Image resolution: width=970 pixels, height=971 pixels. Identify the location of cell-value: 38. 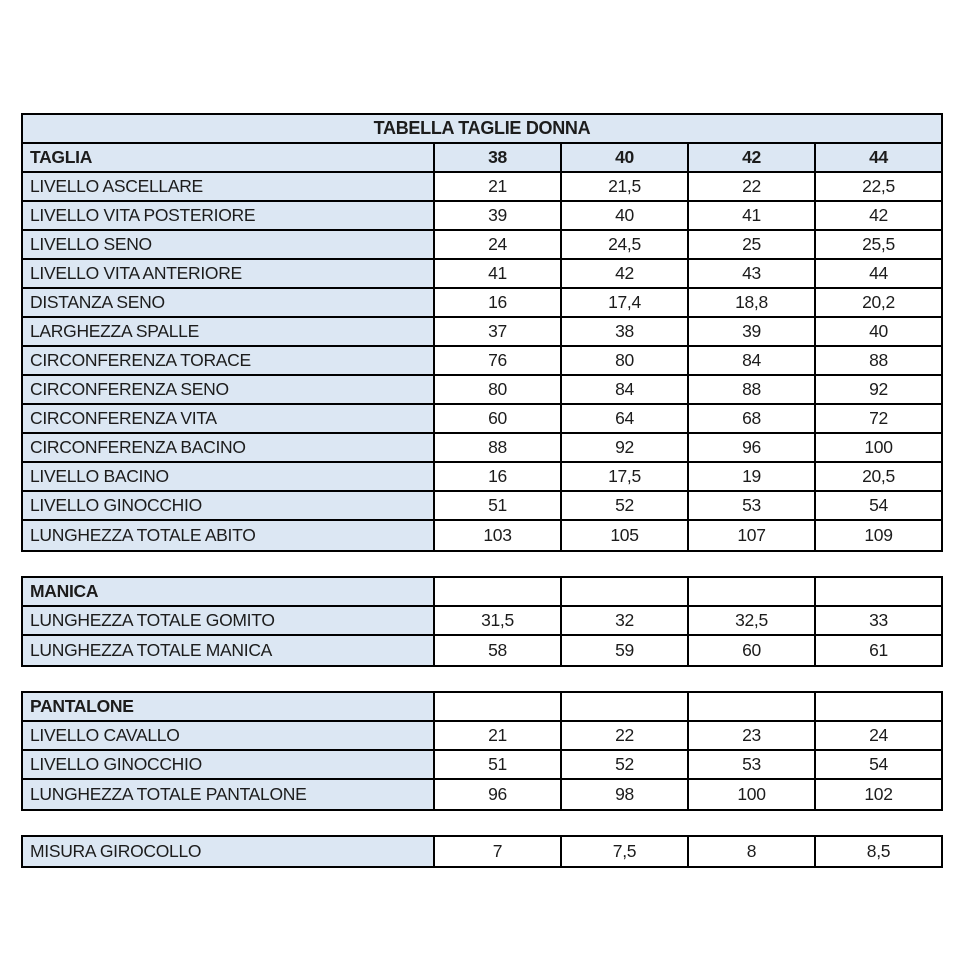
(625, 331).